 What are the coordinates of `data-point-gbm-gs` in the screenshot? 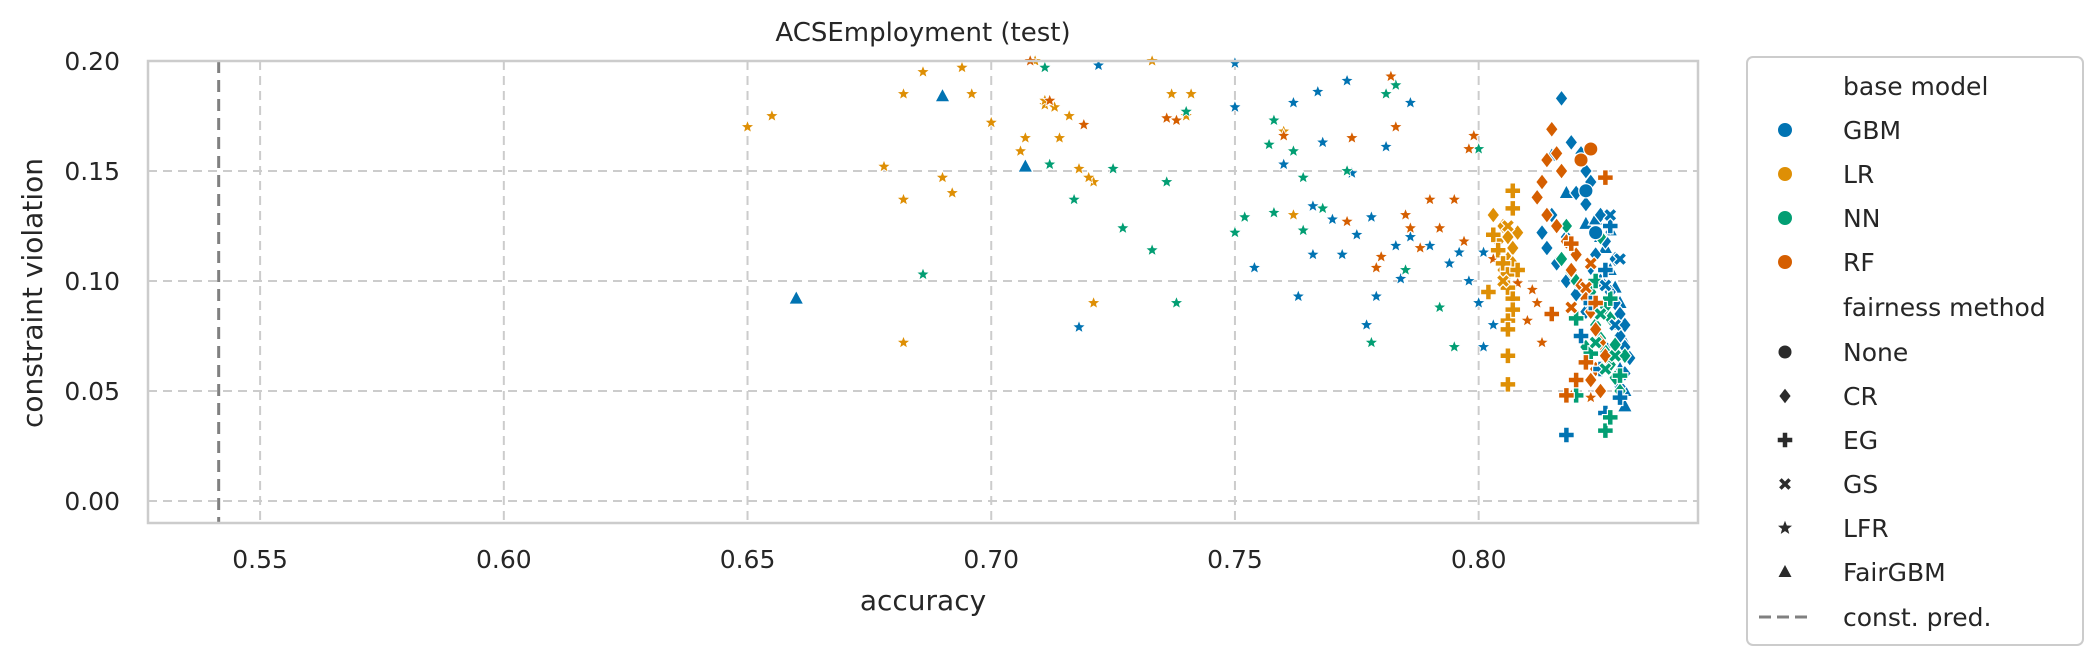 It's located at (1615, 325).